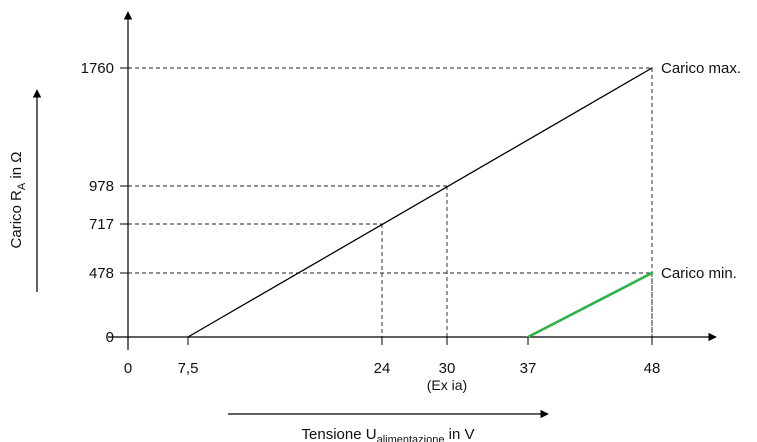 This screenshot has height=442, width=757. What do you see at coordinates (447, 368) in the screenshot?
I see `x-tick-label: 30` at bounding box center [447, 368].